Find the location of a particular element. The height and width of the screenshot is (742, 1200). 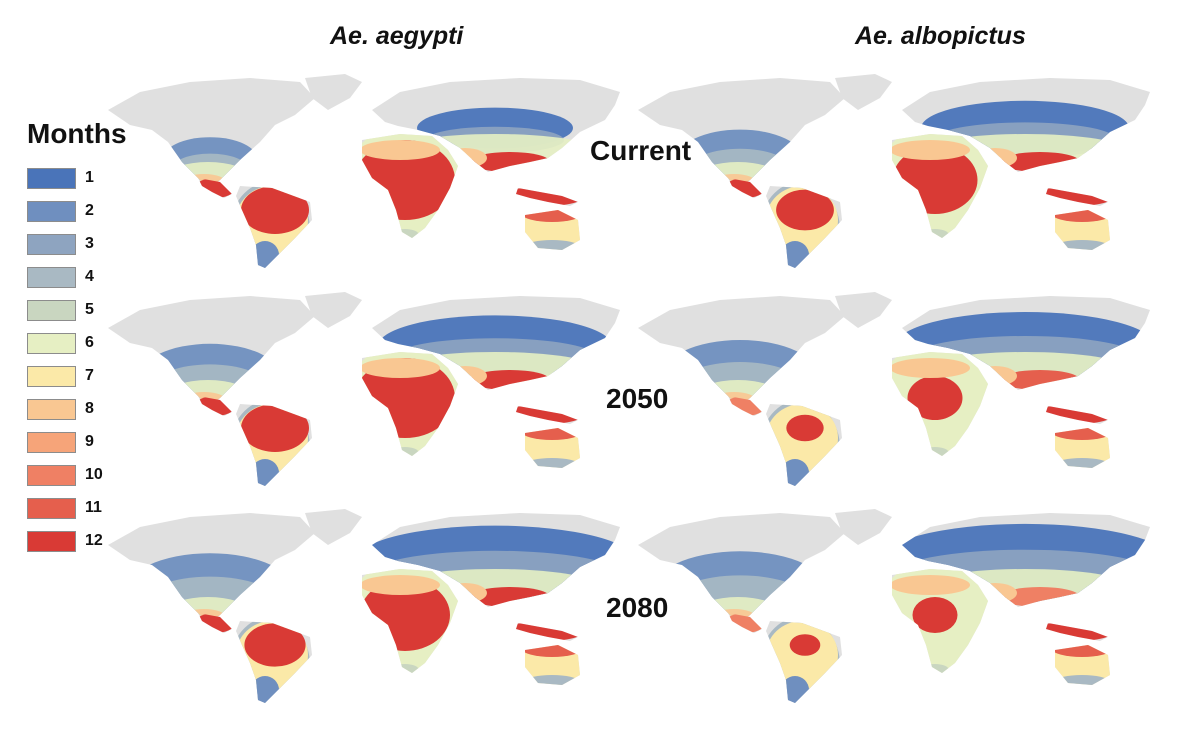

map-albopictus-2080 is located at coordinates (900, 605).